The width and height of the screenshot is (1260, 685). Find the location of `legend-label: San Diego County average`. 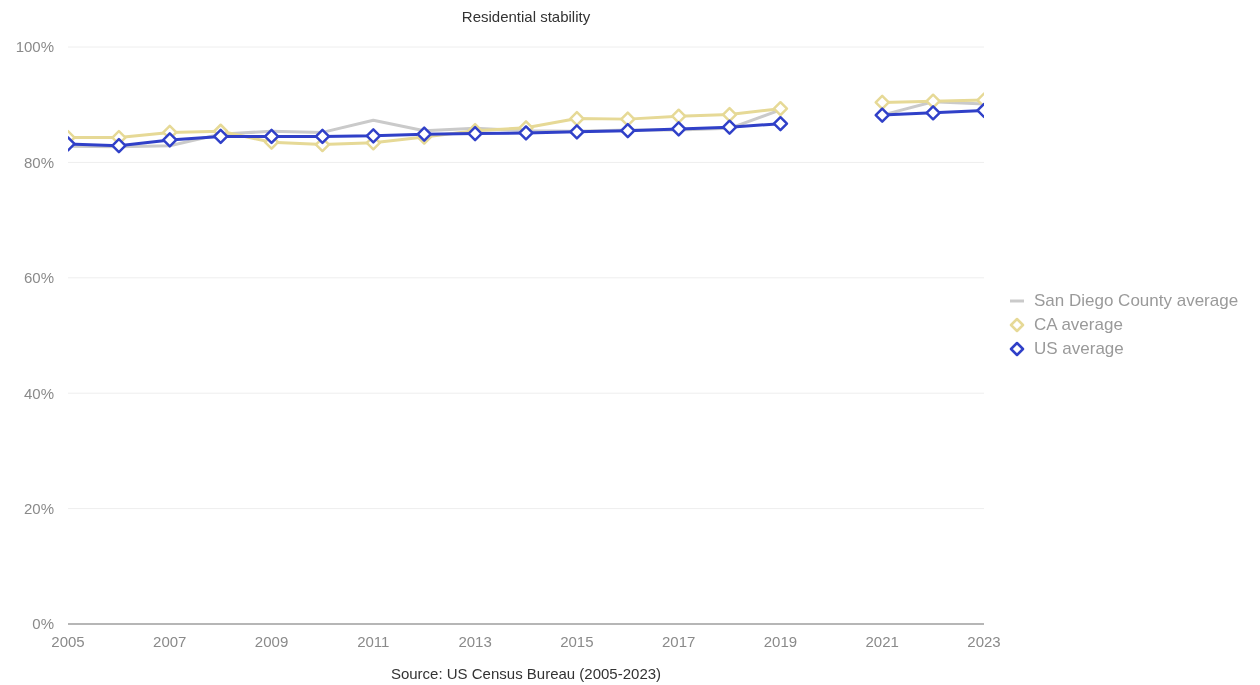

legend-label: San Diego County average is located at coordinates (1136, 300).